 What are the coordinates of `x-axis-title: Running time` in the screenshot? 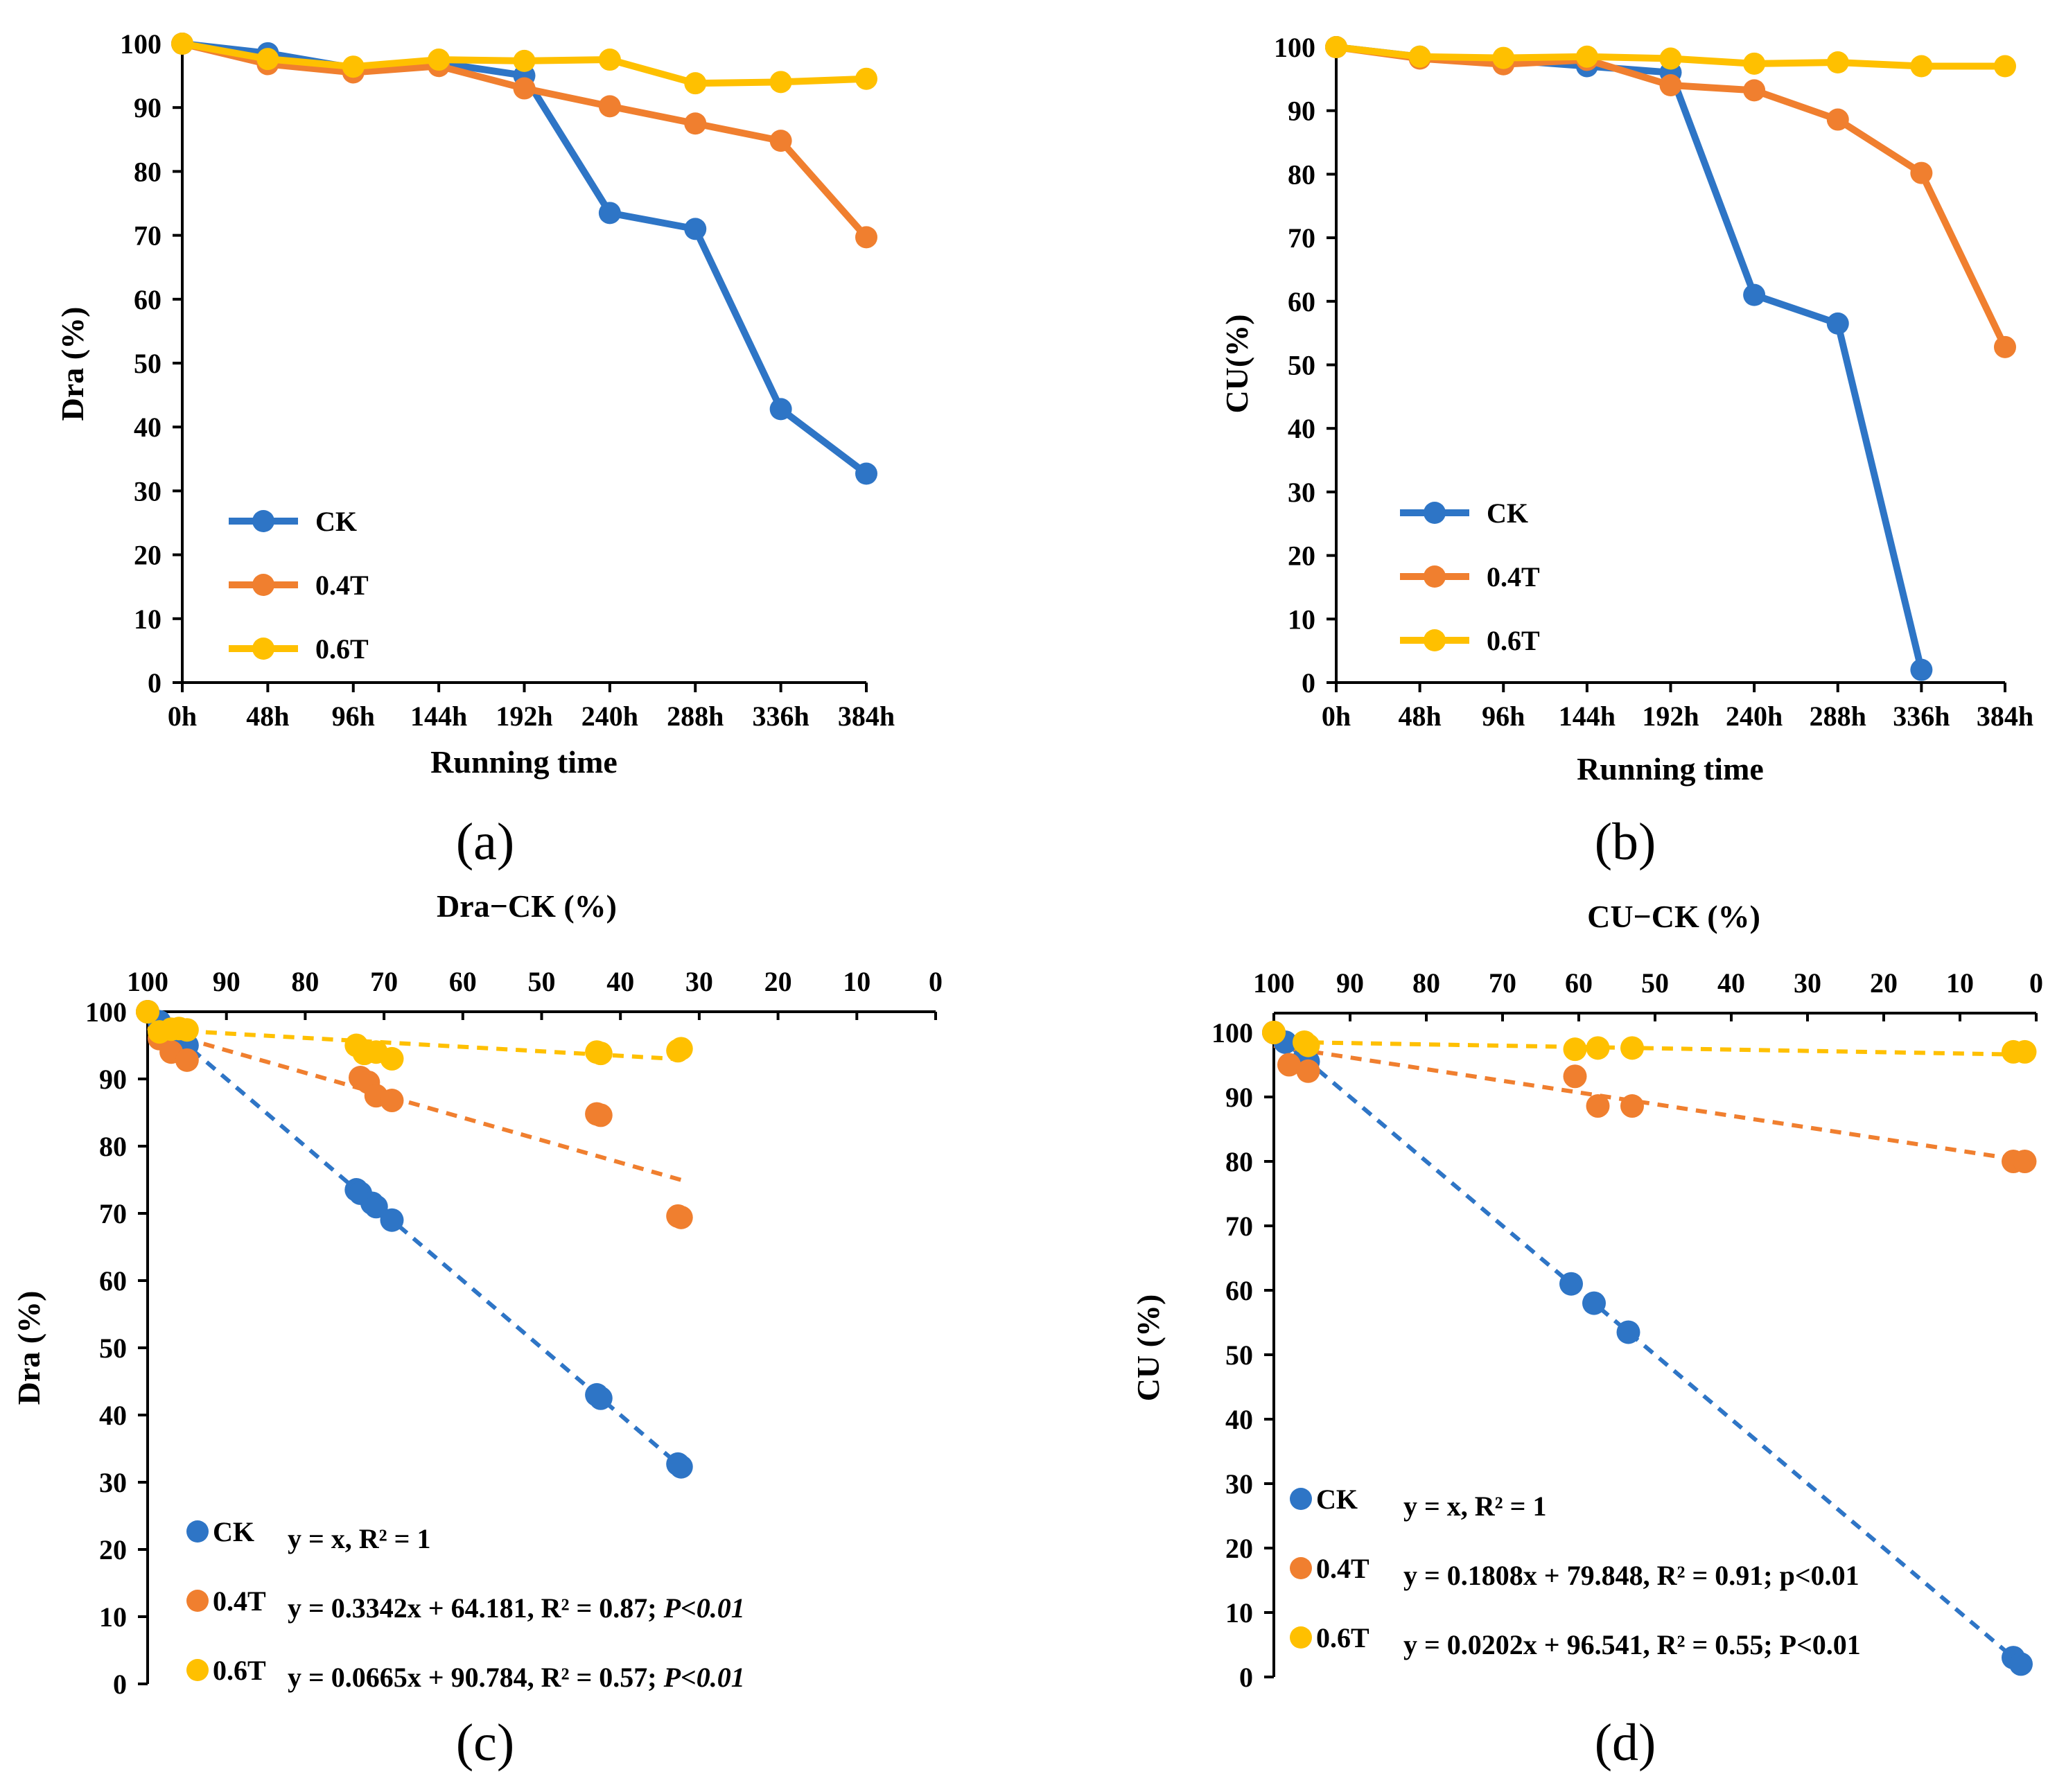 It's located at (524, 762).